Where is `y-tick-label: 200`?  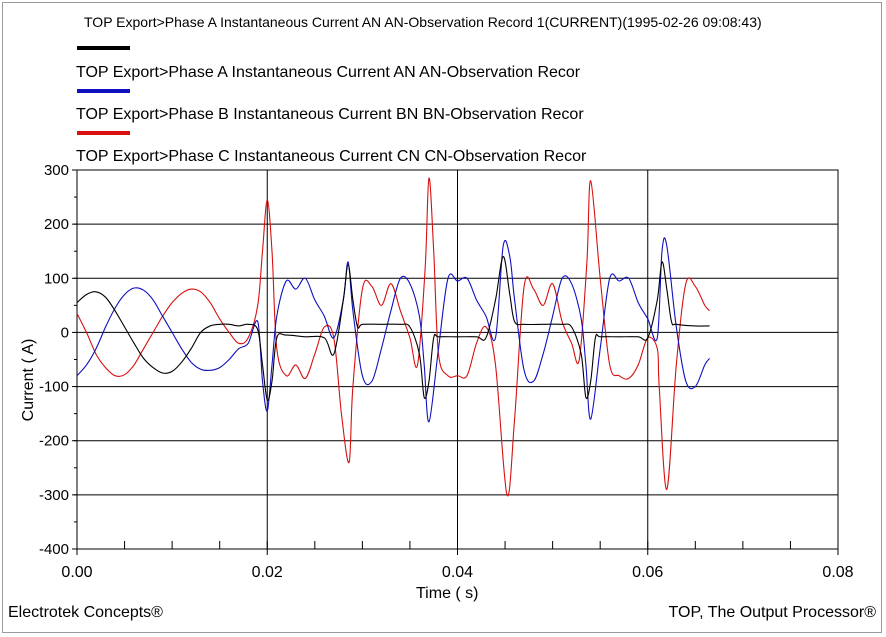
y-tick-label: 200 is located at coordinates (56, 224).